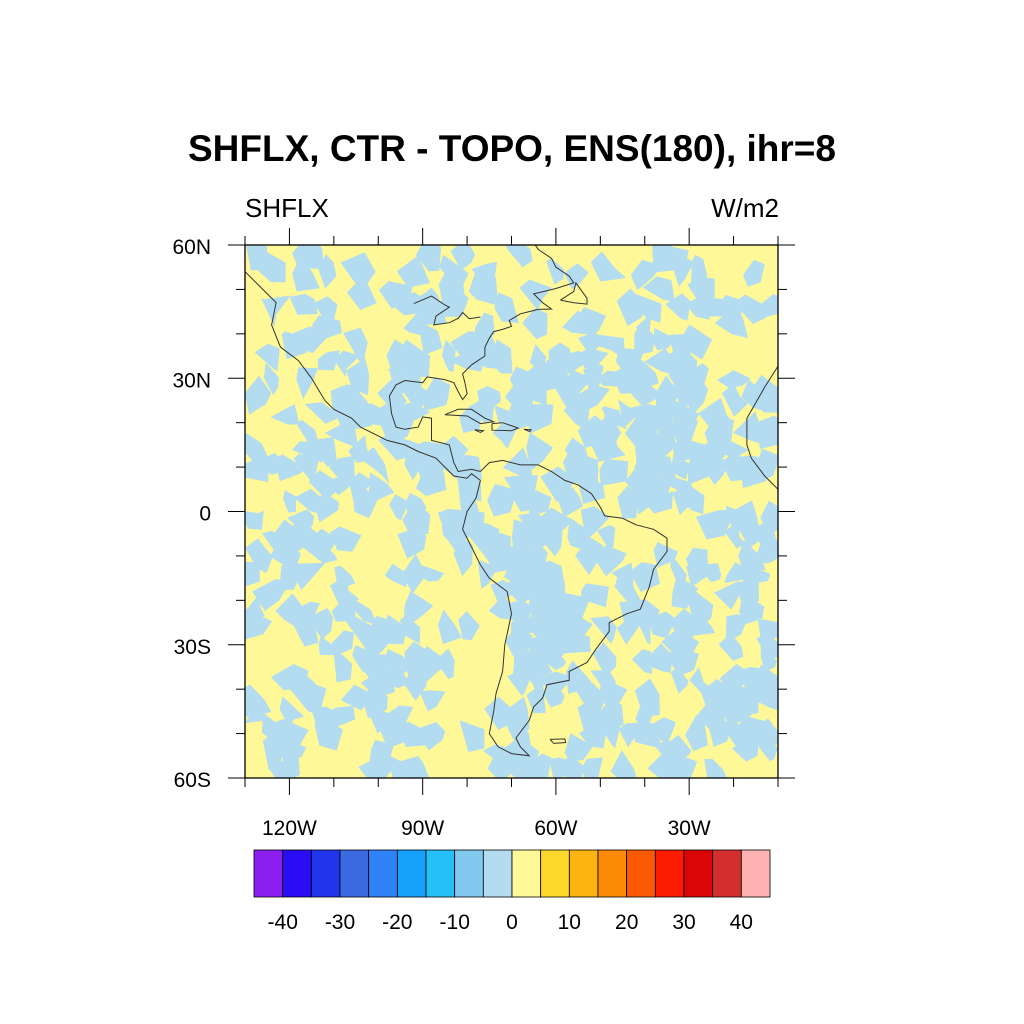 The height and width of the screenshot is (1024, 1024). Describe the element at coordinates (574, 293) in the screenshot. I see `coastline-newfoundland` at that location.